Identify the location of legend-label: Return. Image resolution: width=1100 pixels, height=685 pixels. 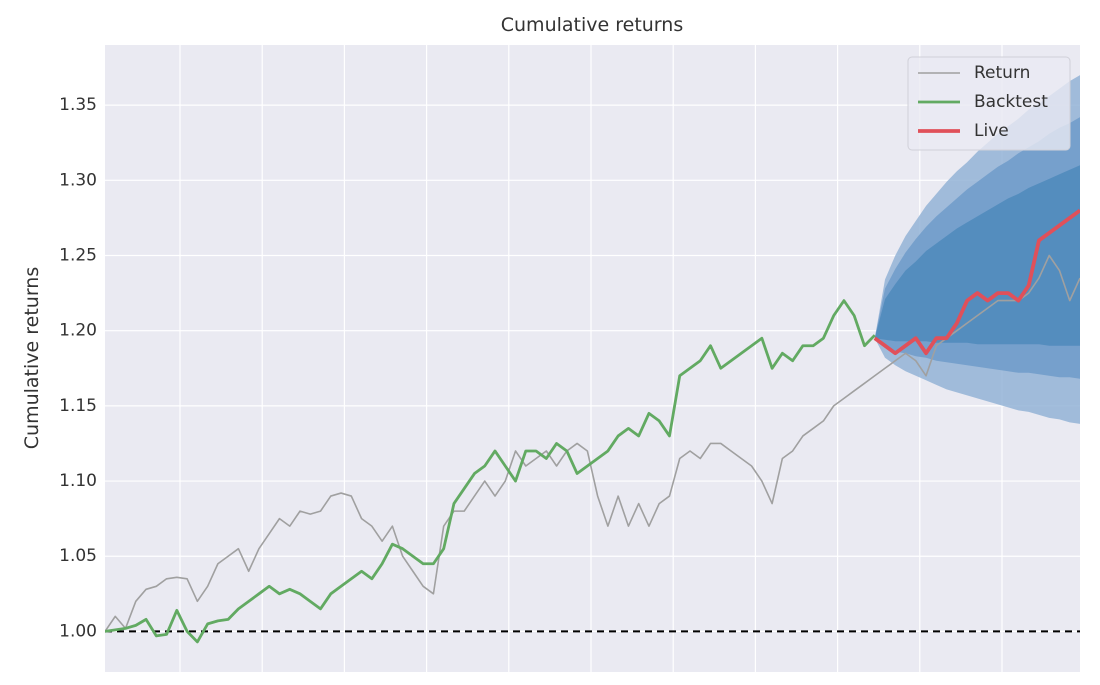
(1002, 73).